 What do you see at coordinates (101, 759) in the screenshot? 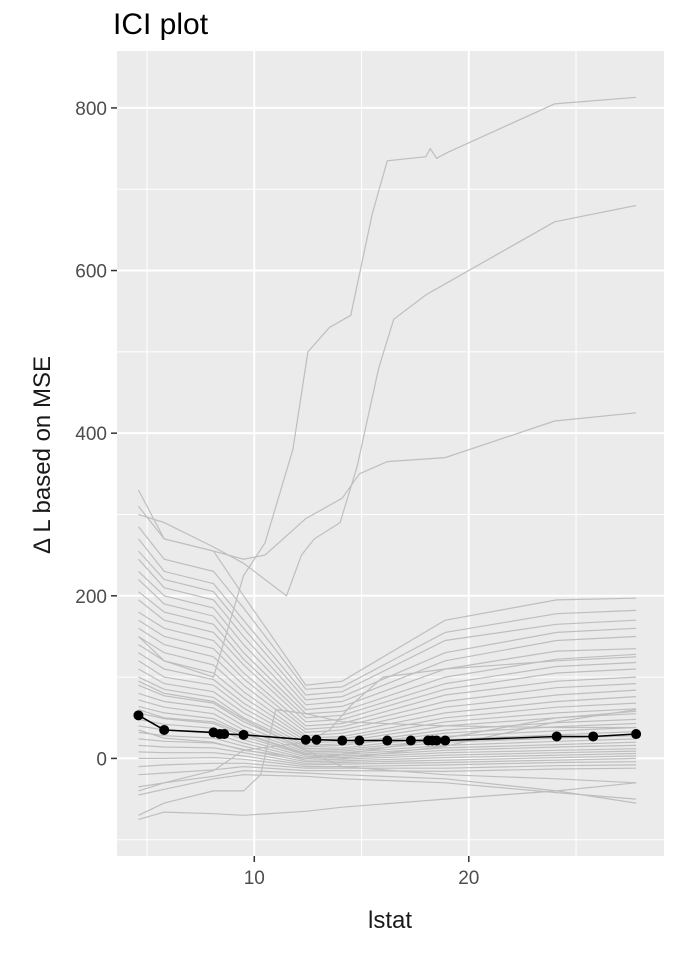
I see `y-tick-label: 0` at bounding box center [101, 759].